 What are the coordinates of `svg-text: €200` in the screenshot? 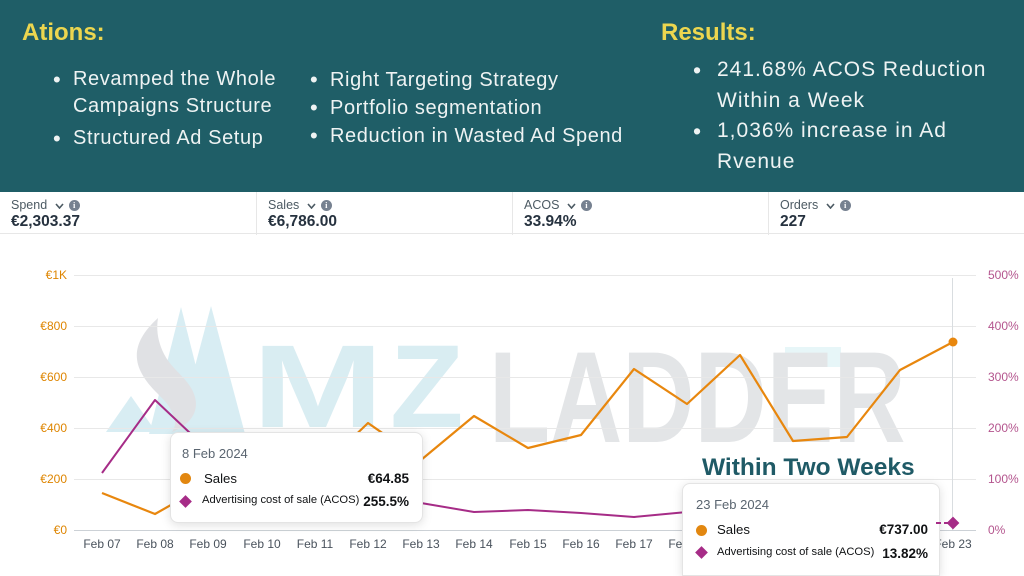 It's located at (53, 479).